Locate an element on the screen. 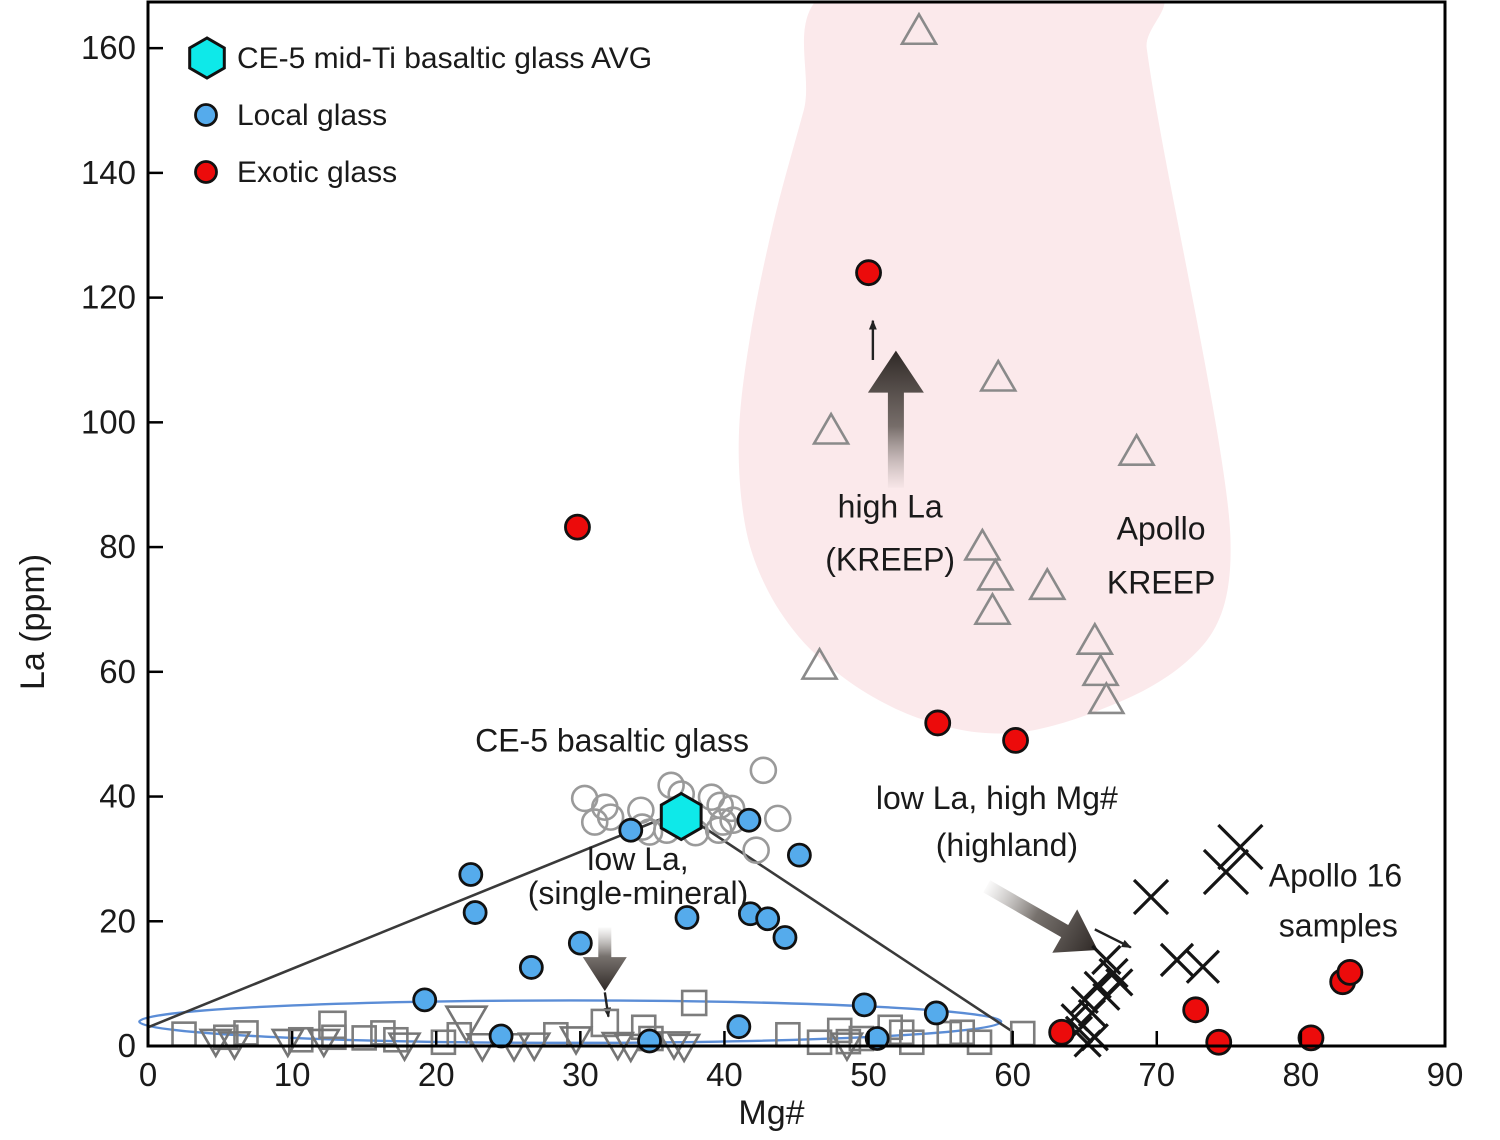  thin-arrow-diagonal is located at coordinates (1113, 938).